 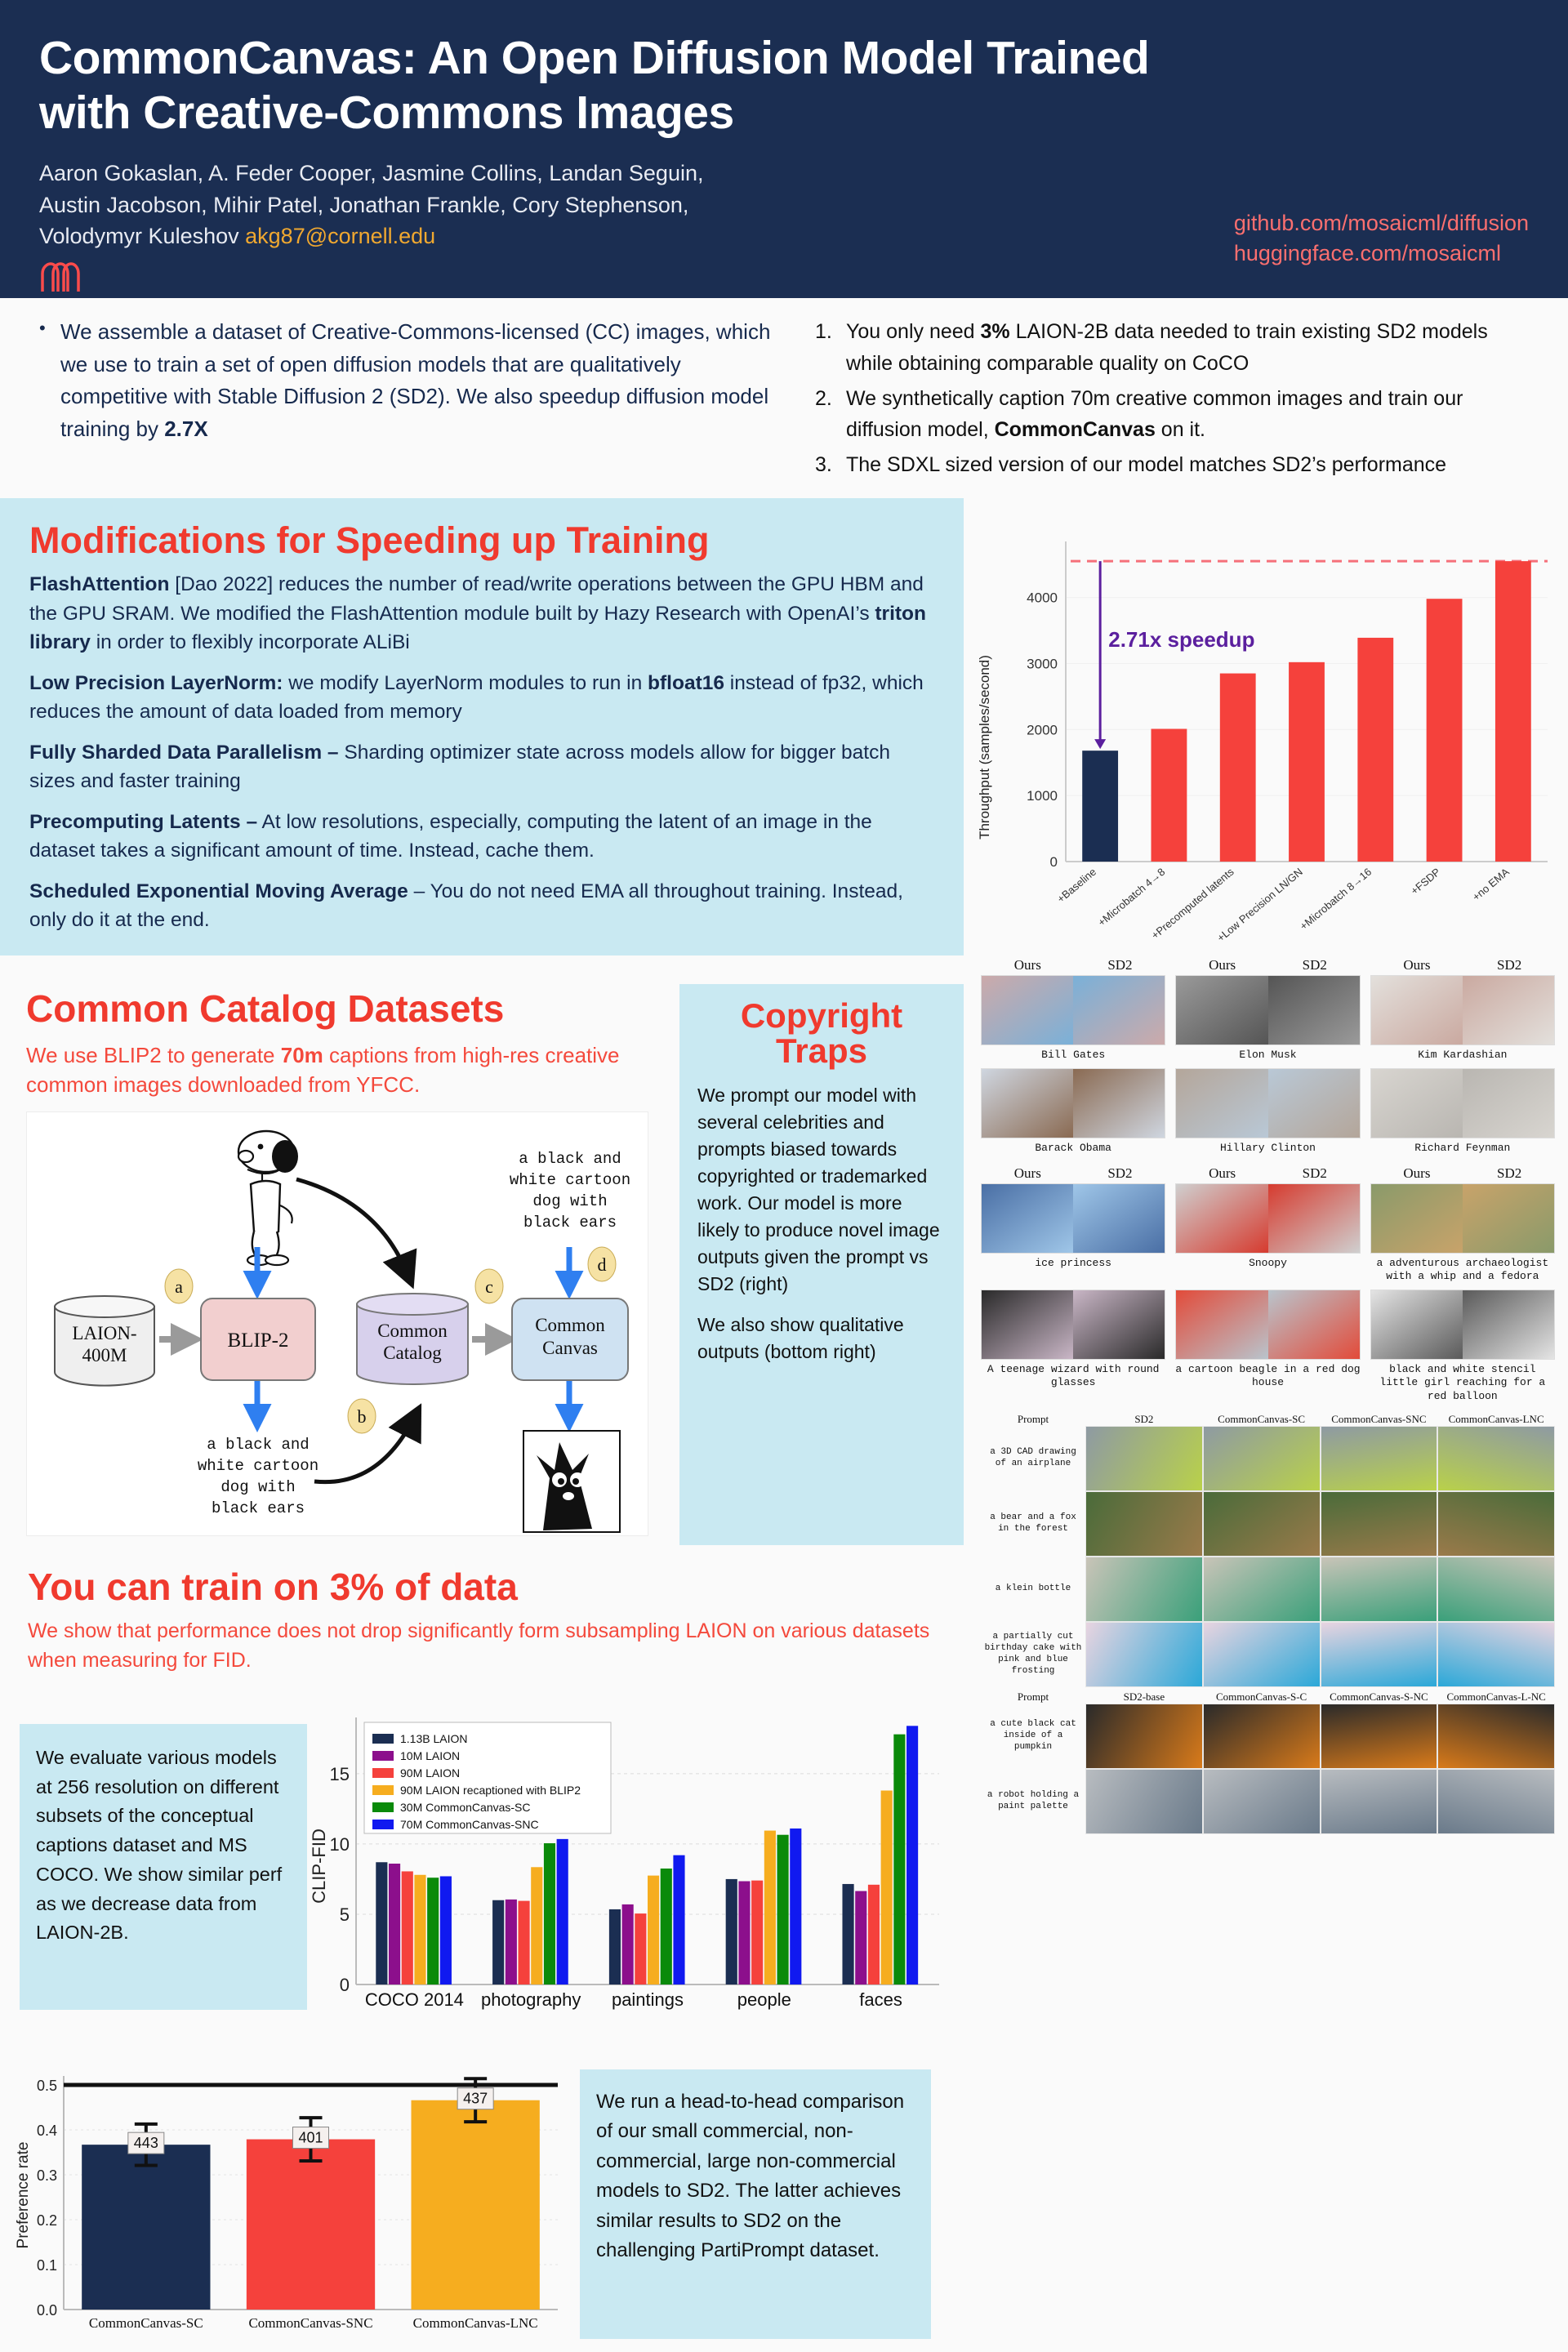 I want to click on traps-heading: Copyright Traps, so click(x=821, y=1034).